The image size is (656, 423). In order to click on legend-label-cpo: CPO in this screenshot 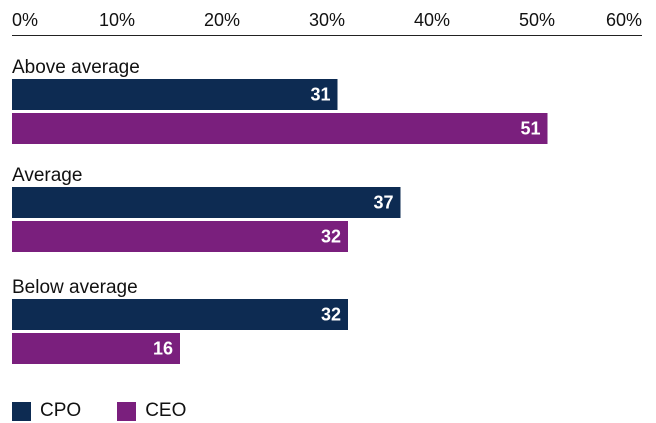, I will do `click(61, 410)`.